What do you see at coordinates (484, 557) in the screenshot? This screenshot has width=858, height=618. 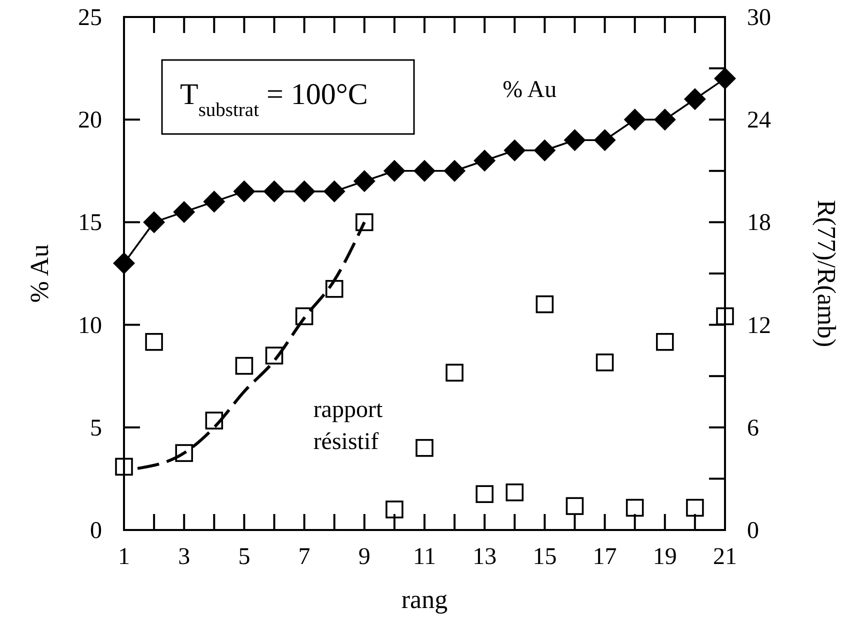 I see `x-tick-label: 13` at bounding box center [484, 557].